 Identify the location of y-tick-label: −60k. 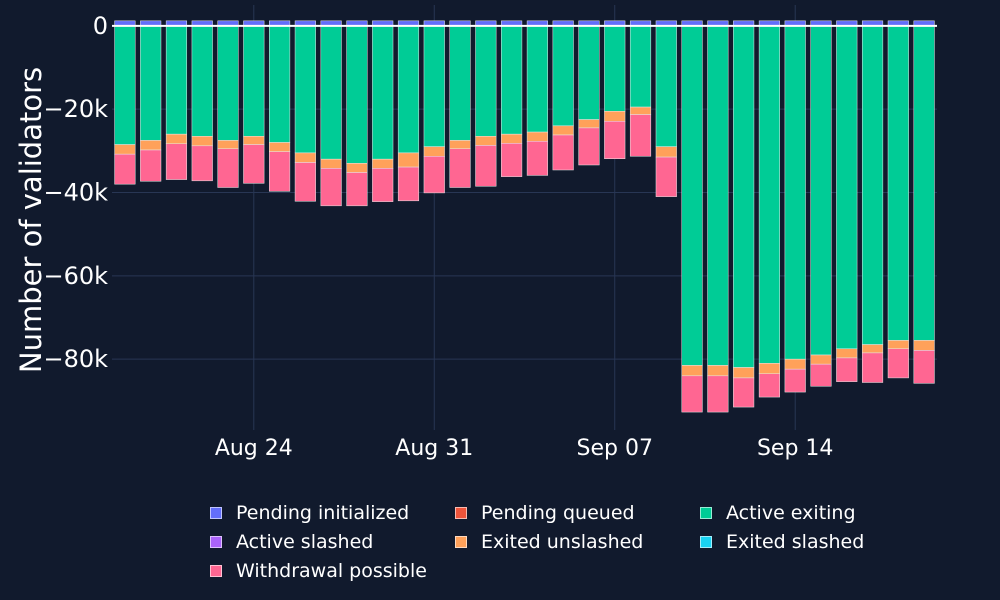
(75, 276).